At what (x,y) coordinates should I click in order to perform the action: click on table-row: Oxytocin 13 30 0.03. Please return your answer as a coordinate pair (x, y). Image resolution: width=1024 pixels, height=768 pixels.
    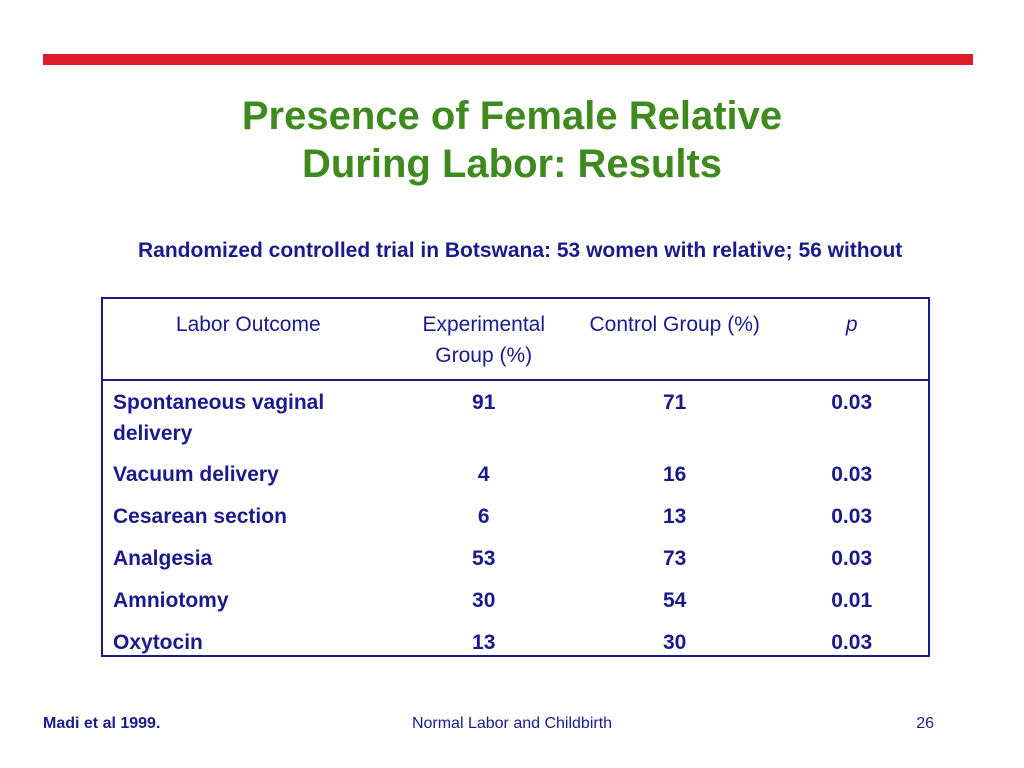
    Looking at the image, I should click on (515, 642).